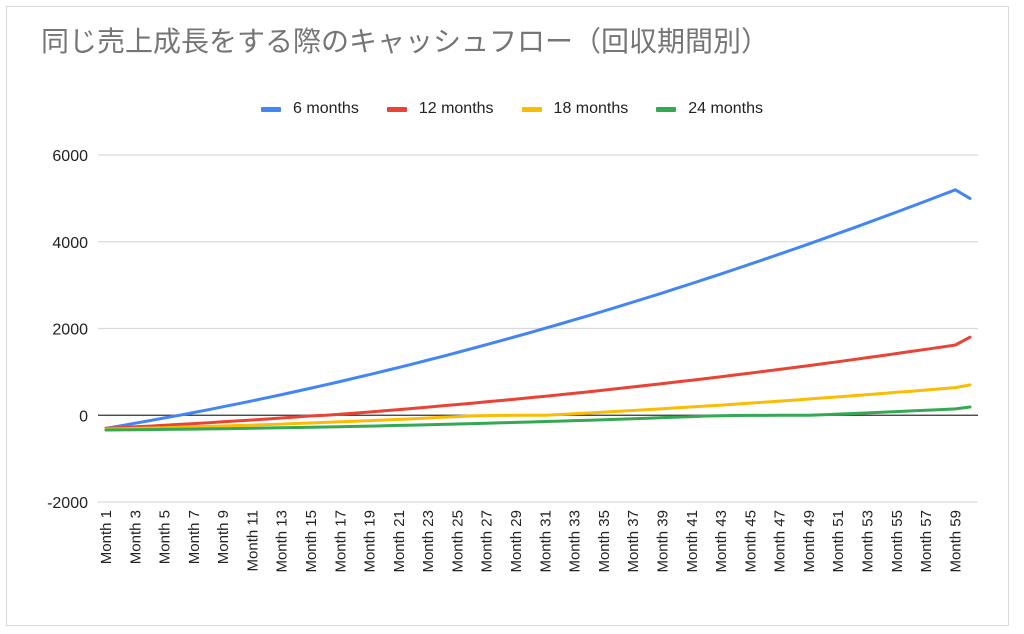  Describe the element at coordinates (340, 541) in the screenshot. I see `x-tick-label: Month 17` at that location.